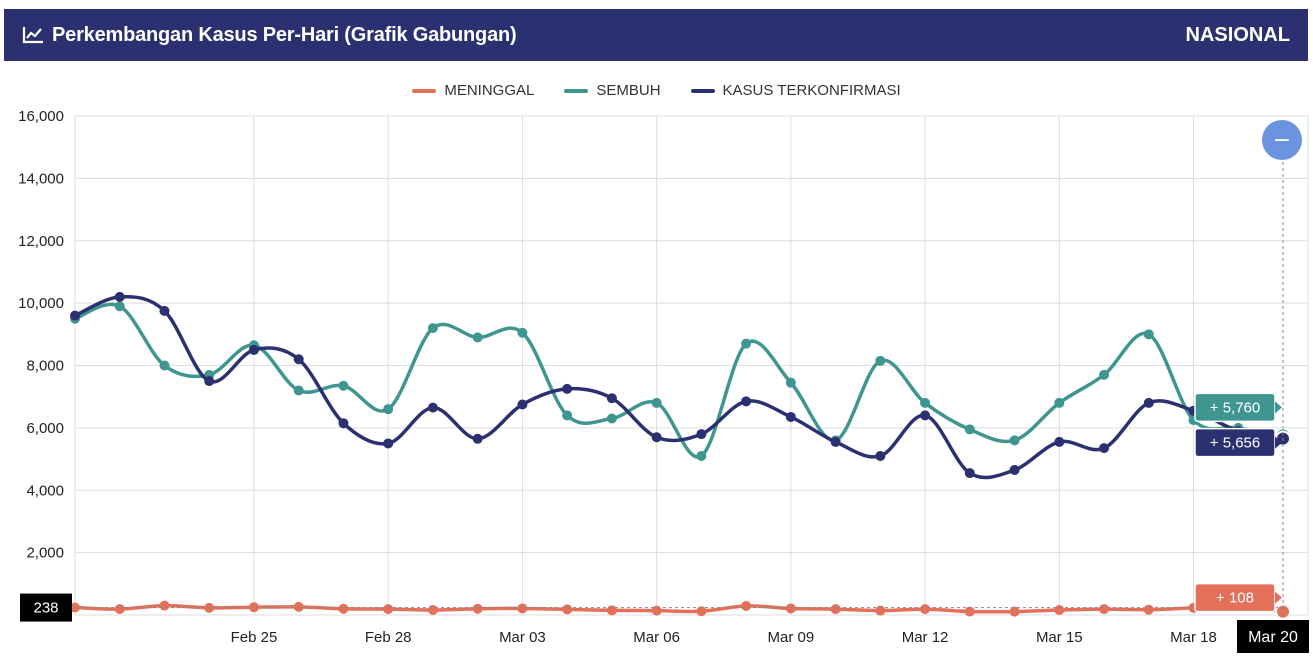  What do you see at coordinates (791, 637) in the screenshot?
I see `x-tick-label: Mar 09` at bounding box center [791, 637].